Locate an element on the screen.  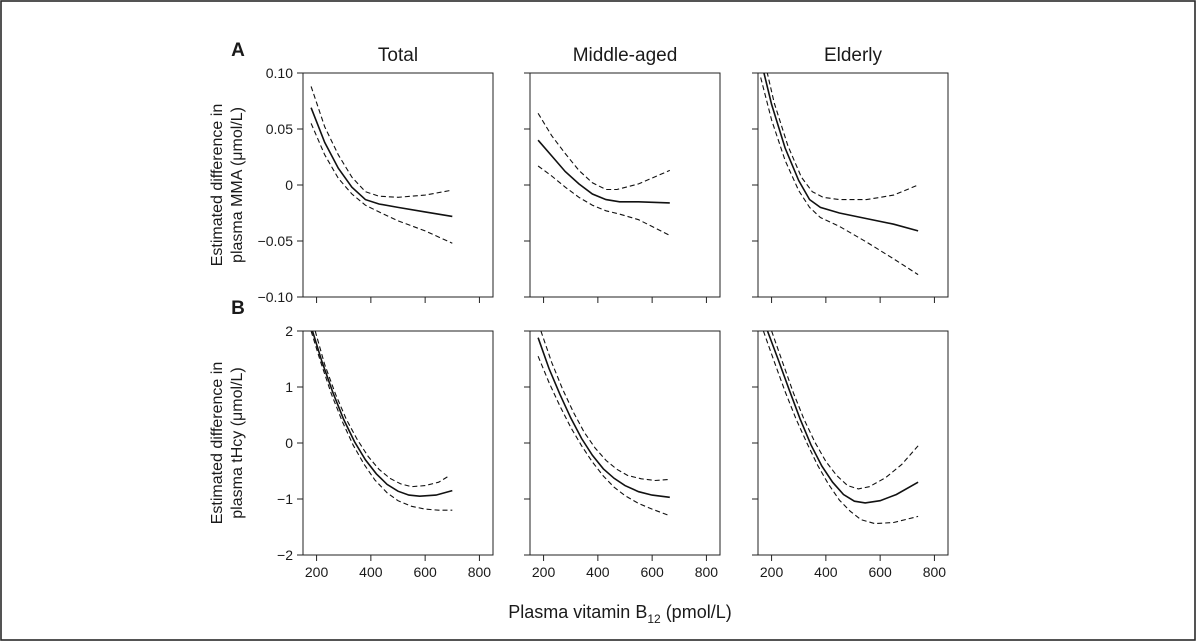
x-axis-title-main: Plasma vitamin B is located at coordinates (577, 612).